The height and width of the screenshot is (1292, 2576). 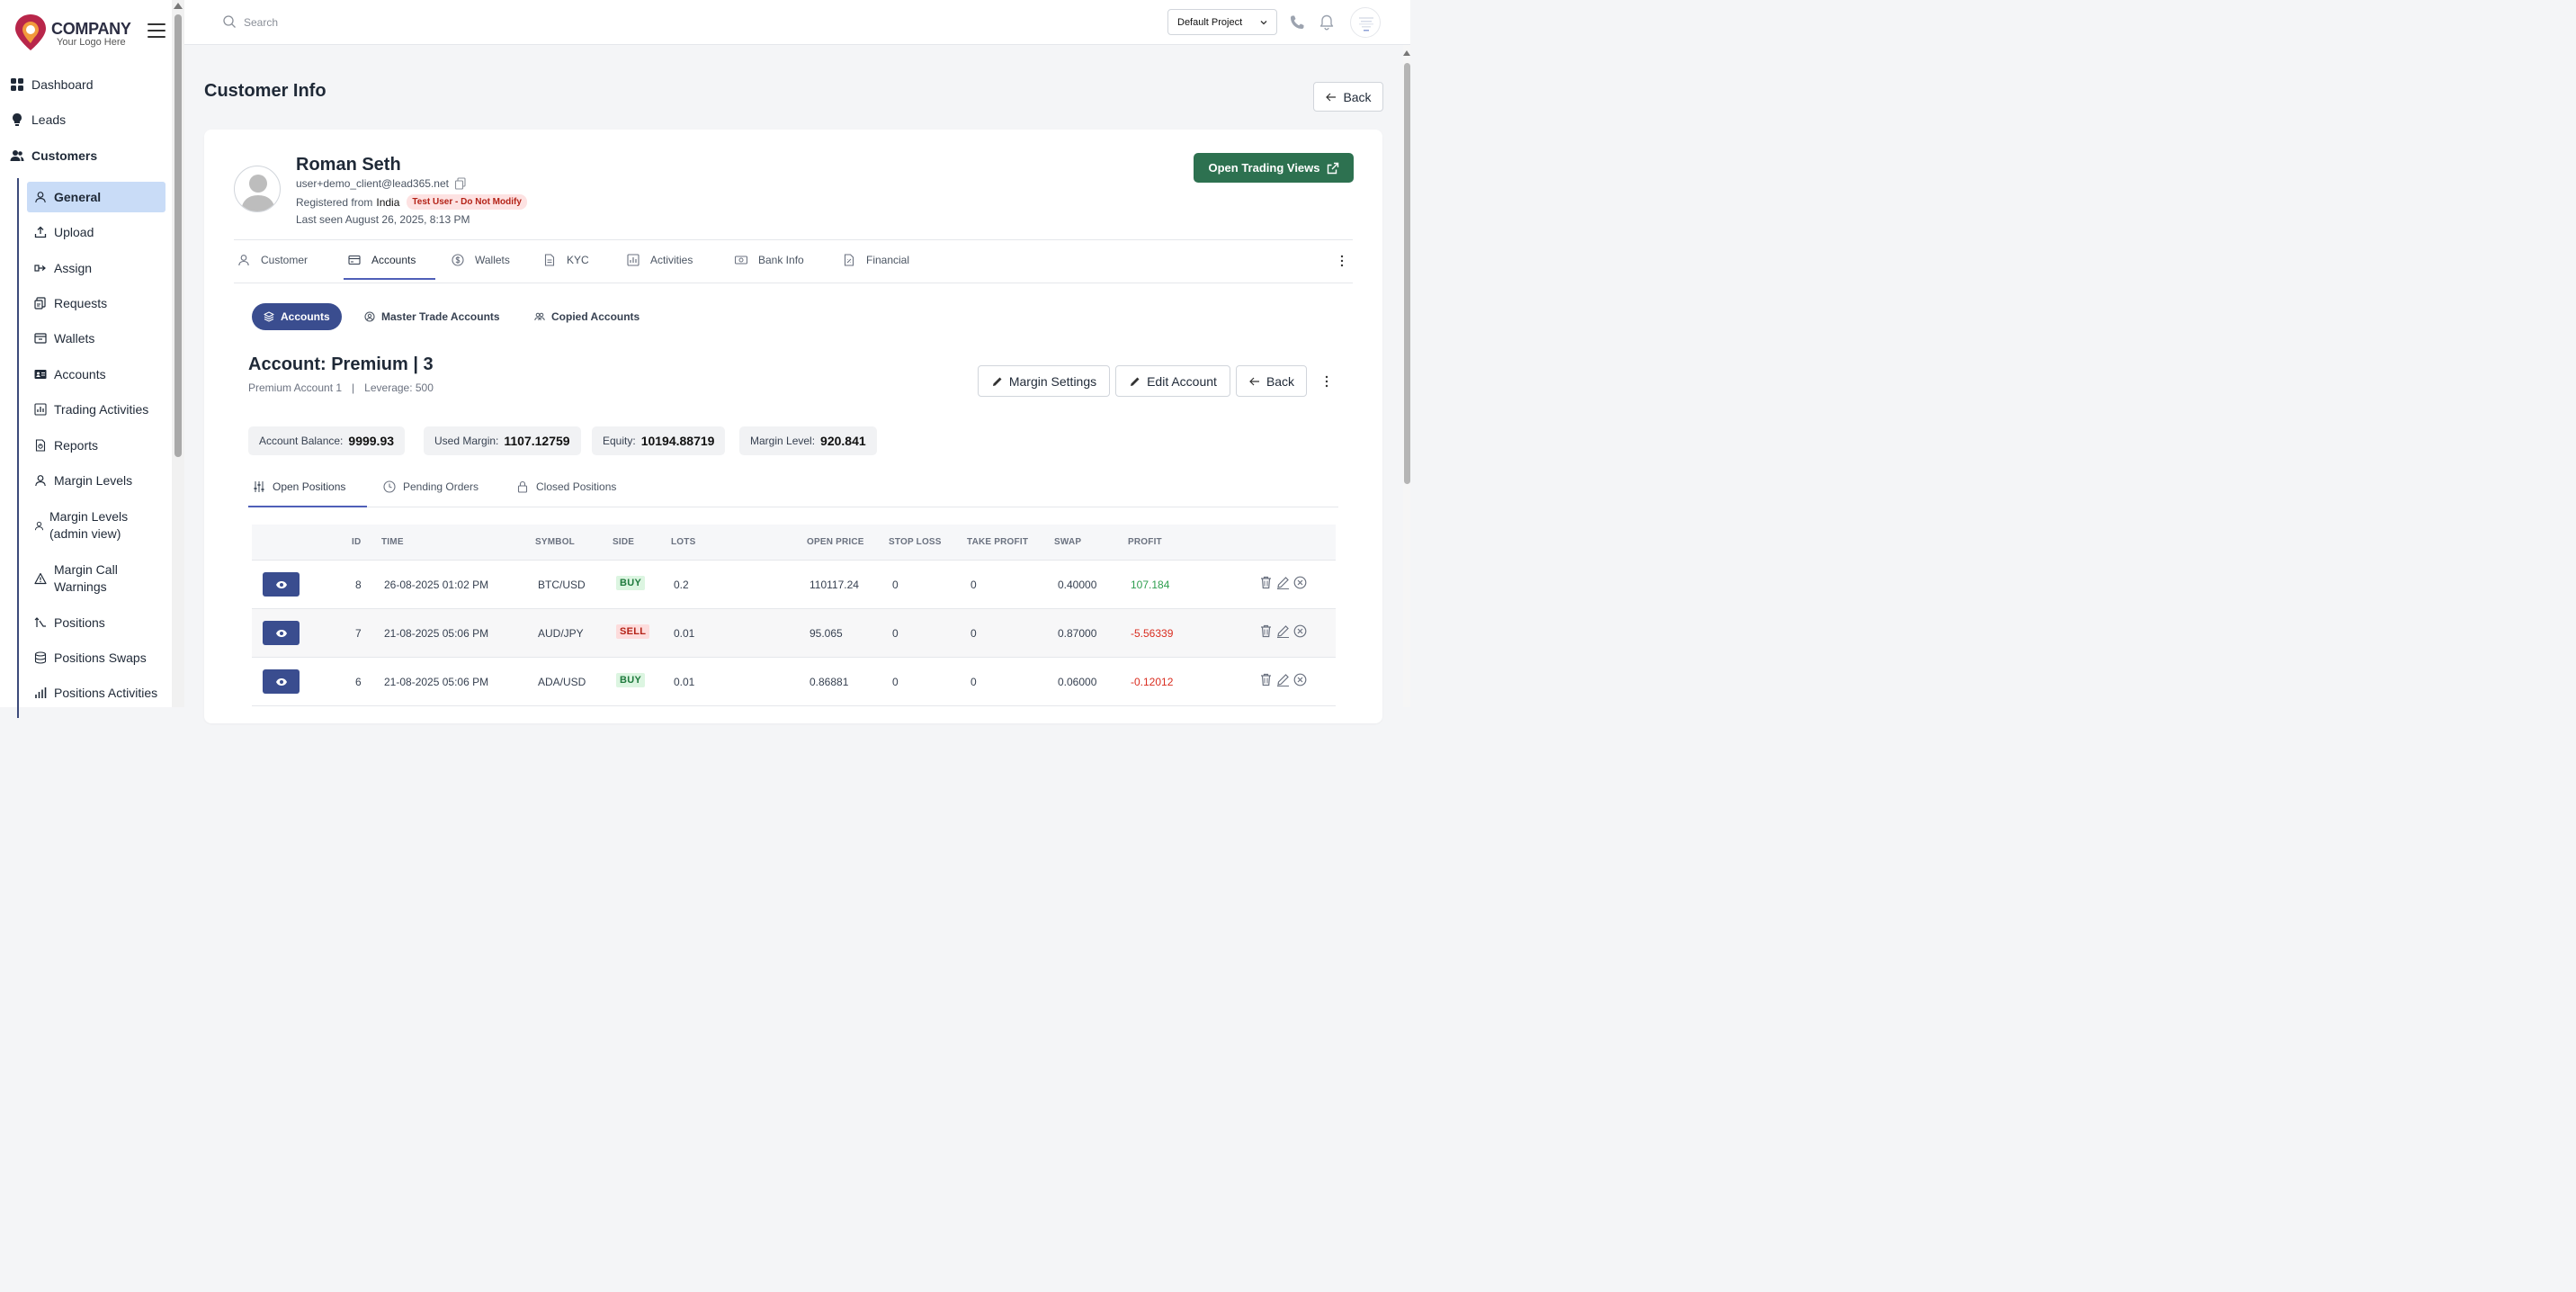 I want to click on margin-settings-button: Margin Settings, so click(x=1044, y=381).